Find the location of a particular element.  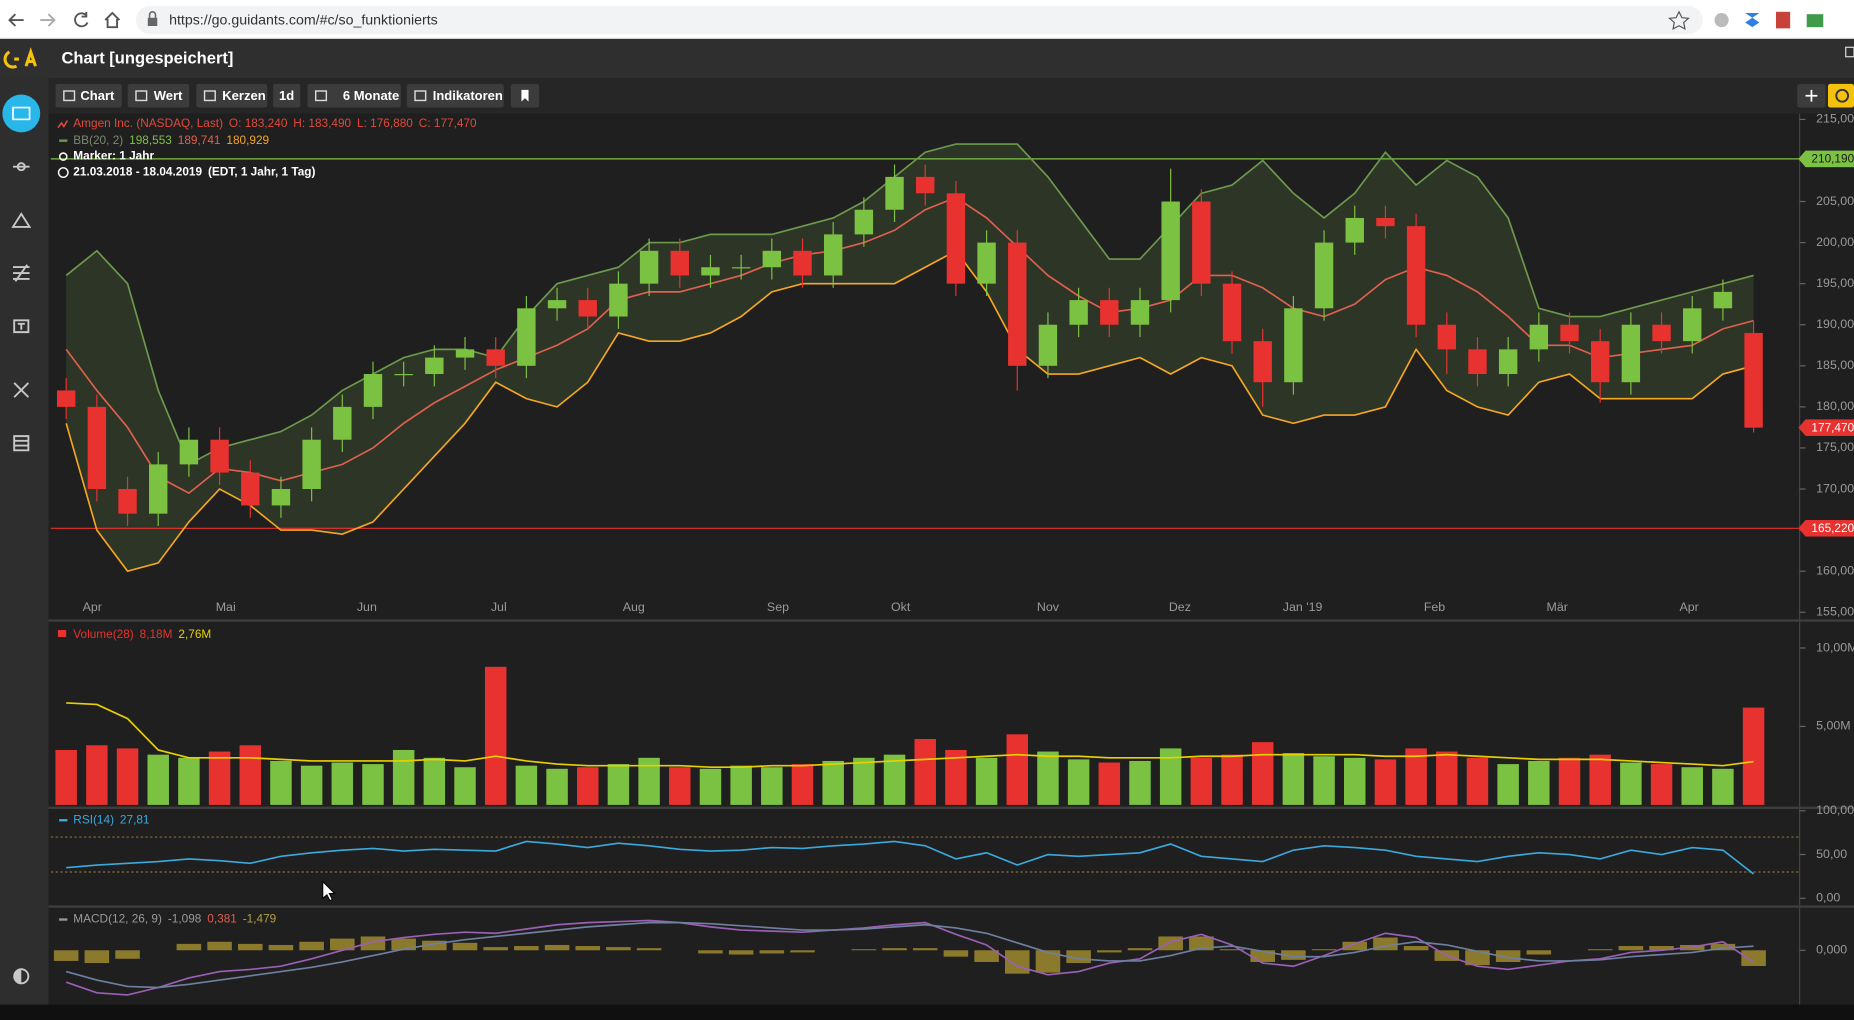

toolbar-button-label: Chart is located at coordinates (97, 95).